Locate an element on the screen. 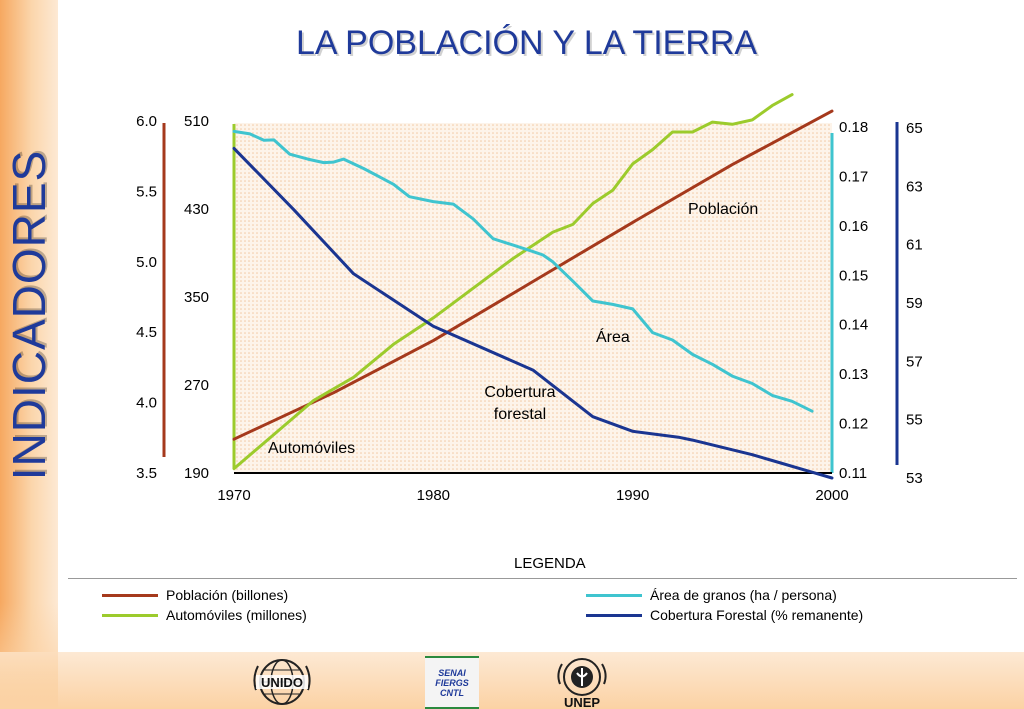 The width and height of the screenshot is (1024, 709). y-tick-automoviles-1: 430 is located at coordinates (196, 209).